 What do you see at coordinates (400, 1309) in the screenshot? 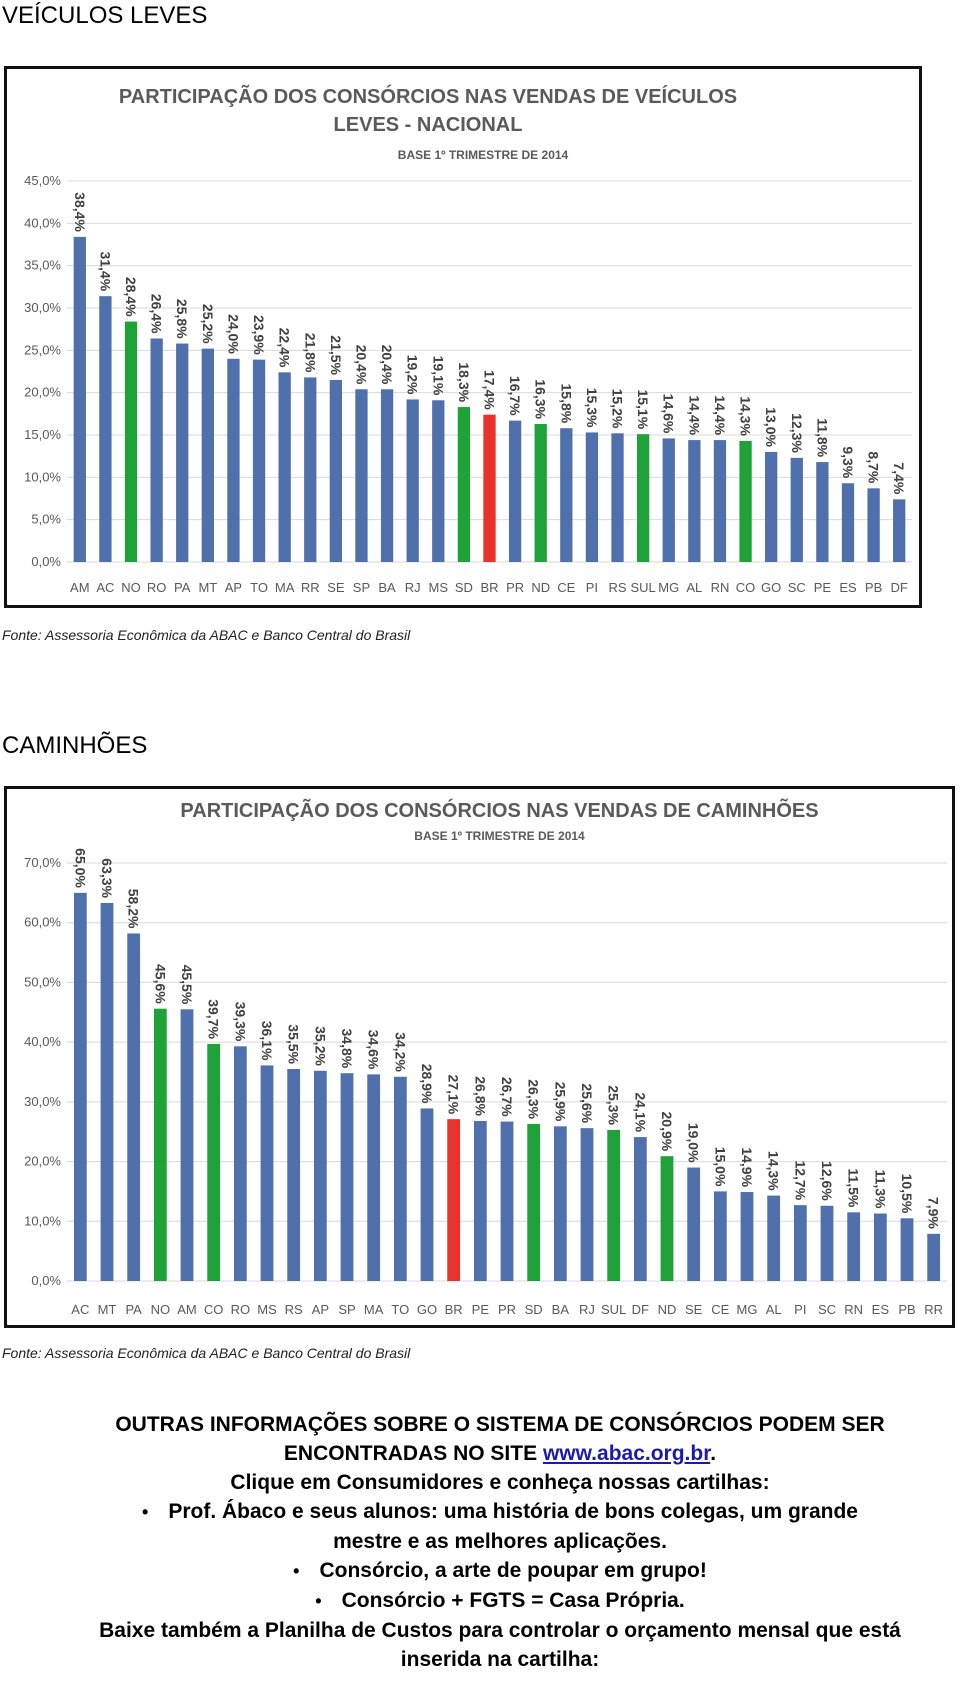
I see `x-tick-label: TO` at bounding box center [400, 1309].